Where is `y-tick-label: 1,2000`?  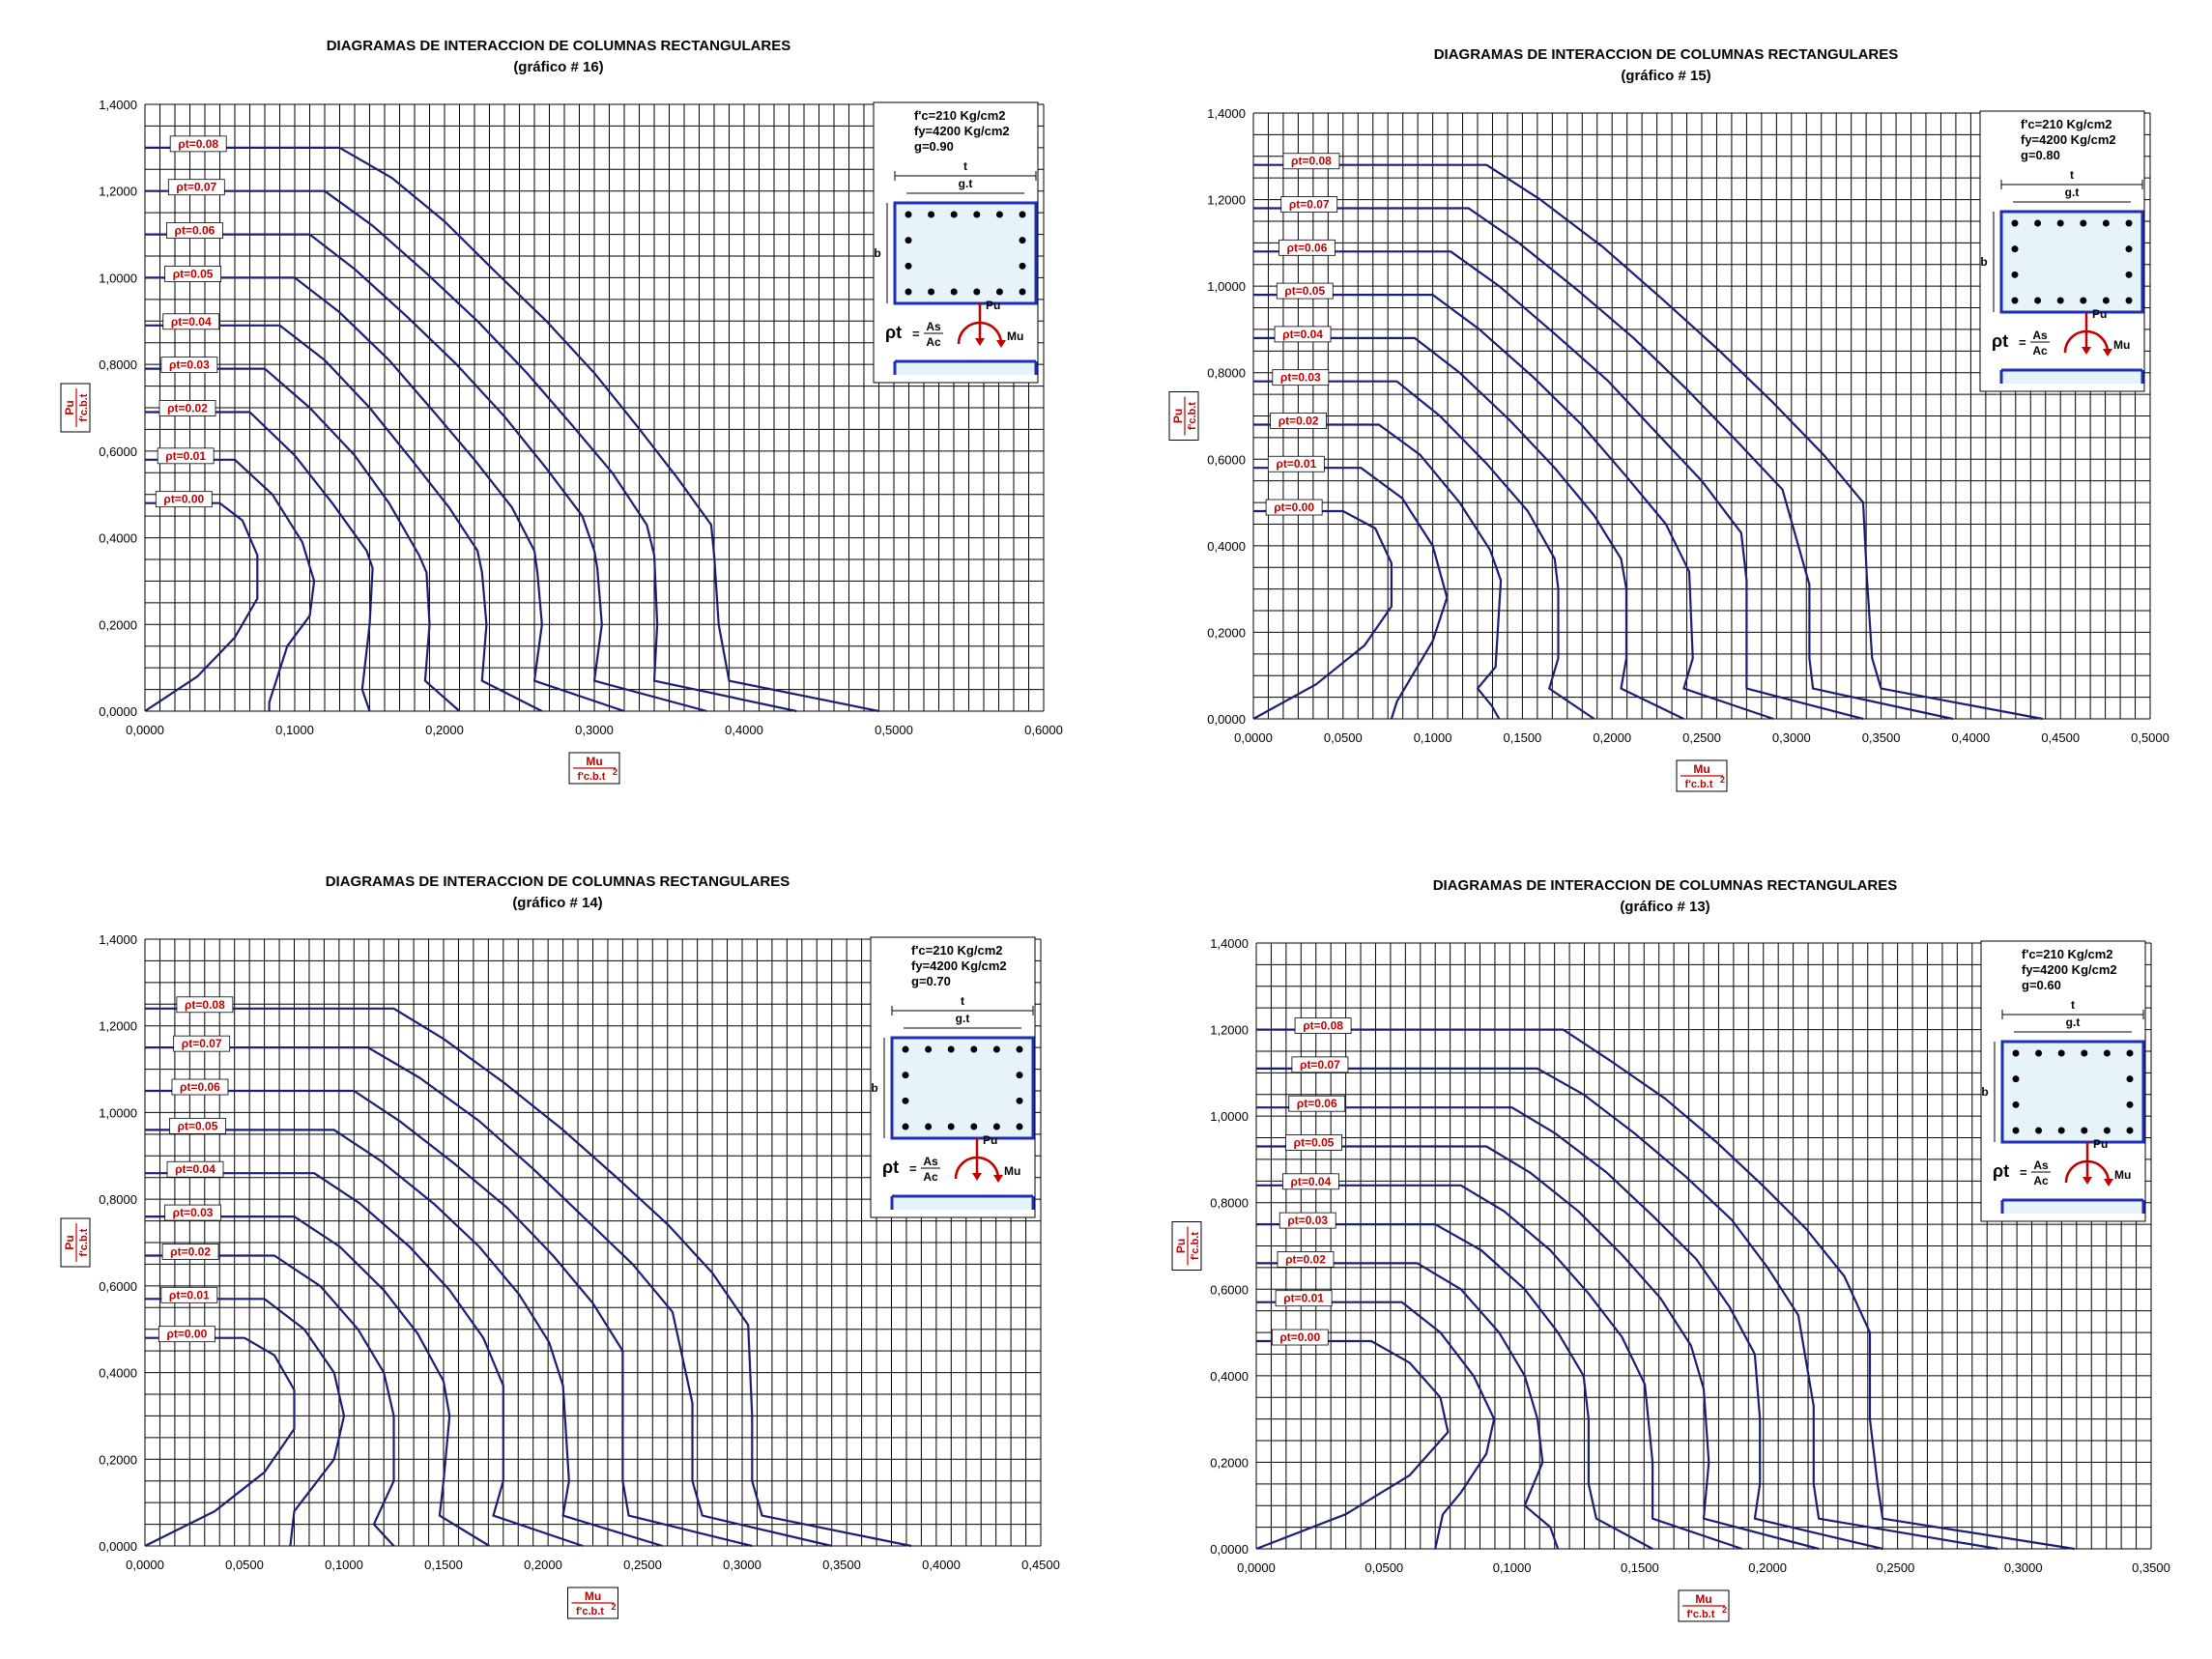 y-tick-label: 1,2000 is located at coordinates (118, 192).